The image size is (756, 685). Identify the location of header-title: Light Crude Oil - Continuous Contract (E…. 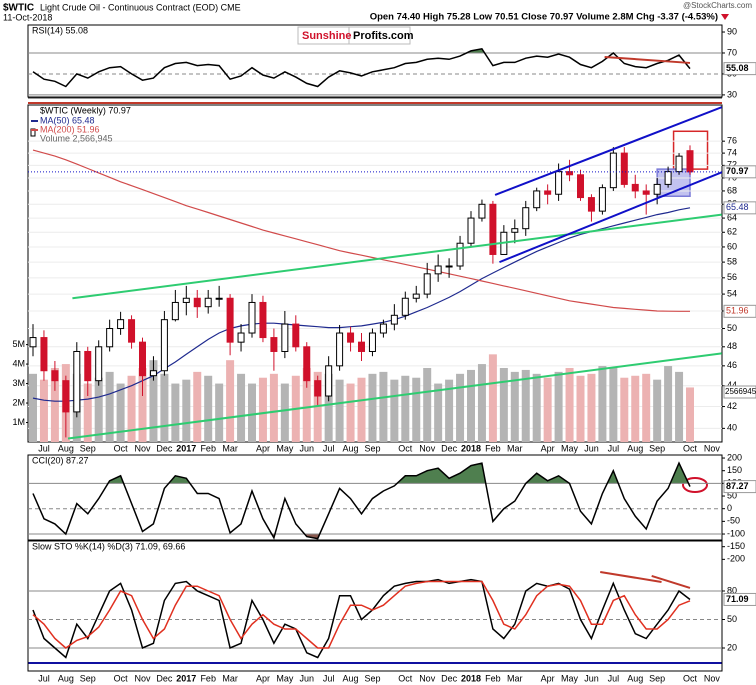
(140, 7).